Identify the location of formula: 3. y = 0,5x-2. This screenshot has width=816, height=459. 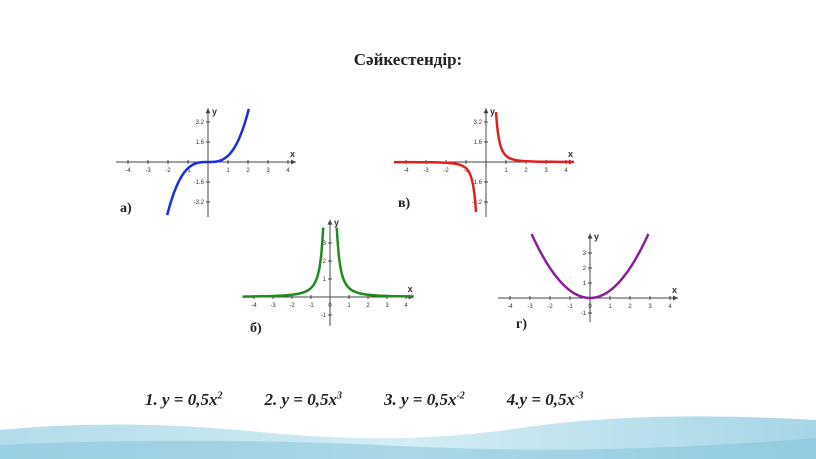
(424, 399).